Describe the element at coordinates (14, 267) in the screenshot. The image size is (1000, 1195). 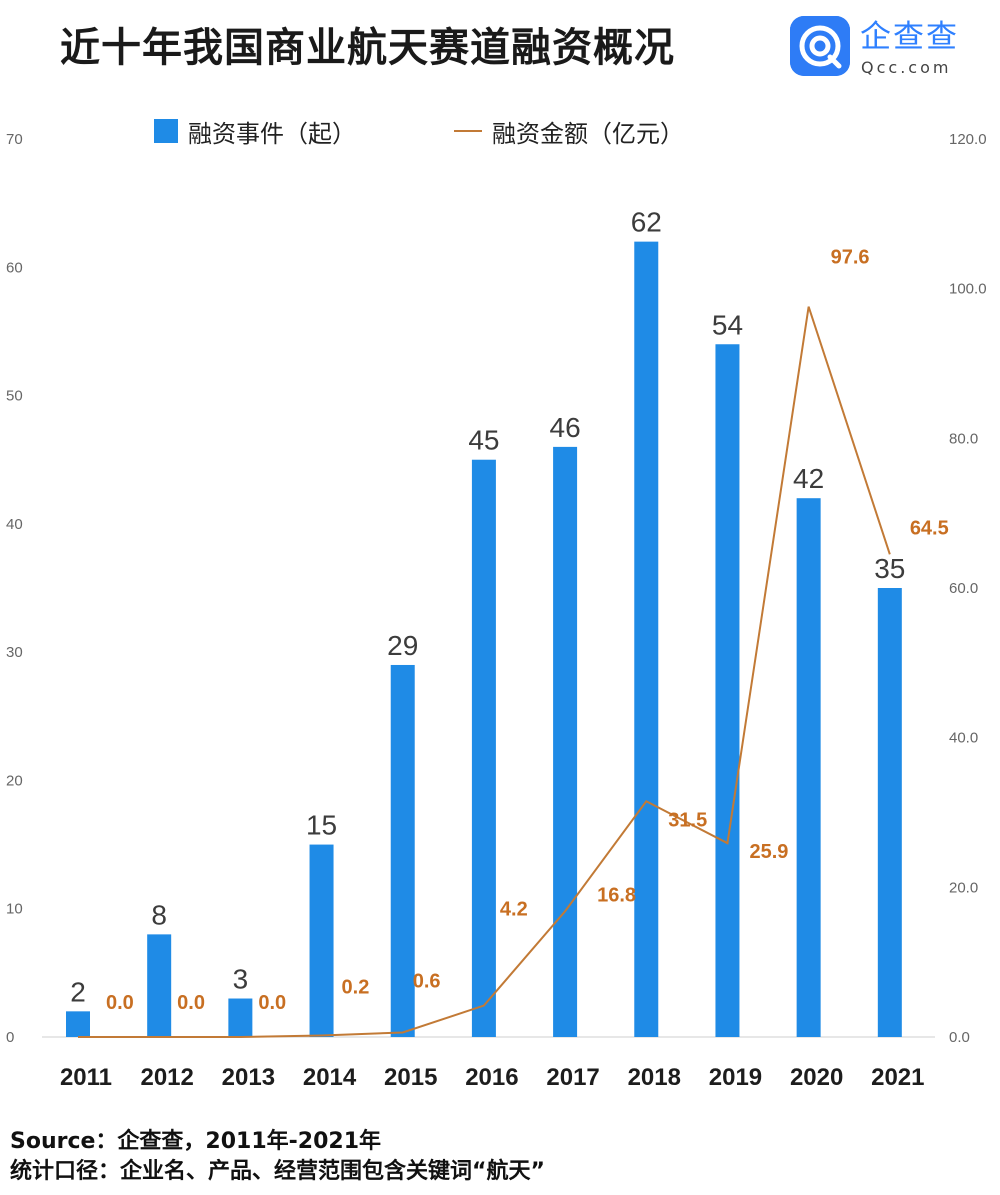
I see `left-axis-tick-label: 60` at that location.